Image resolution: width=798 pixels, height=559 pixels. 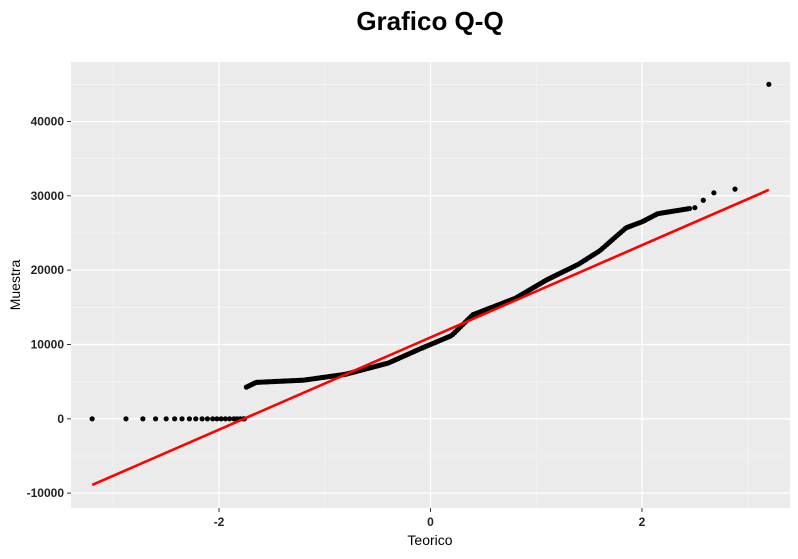 I want to click on y-tick-label: 10000, so click(x=48, y=344).